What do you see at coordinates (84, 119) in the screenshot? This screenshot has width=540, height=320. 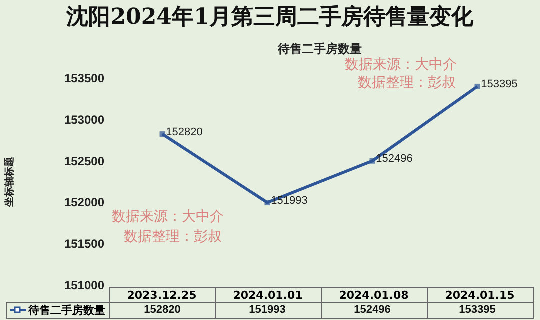 I see `y-tick-label: 153000` at bounding box center [84, 119].